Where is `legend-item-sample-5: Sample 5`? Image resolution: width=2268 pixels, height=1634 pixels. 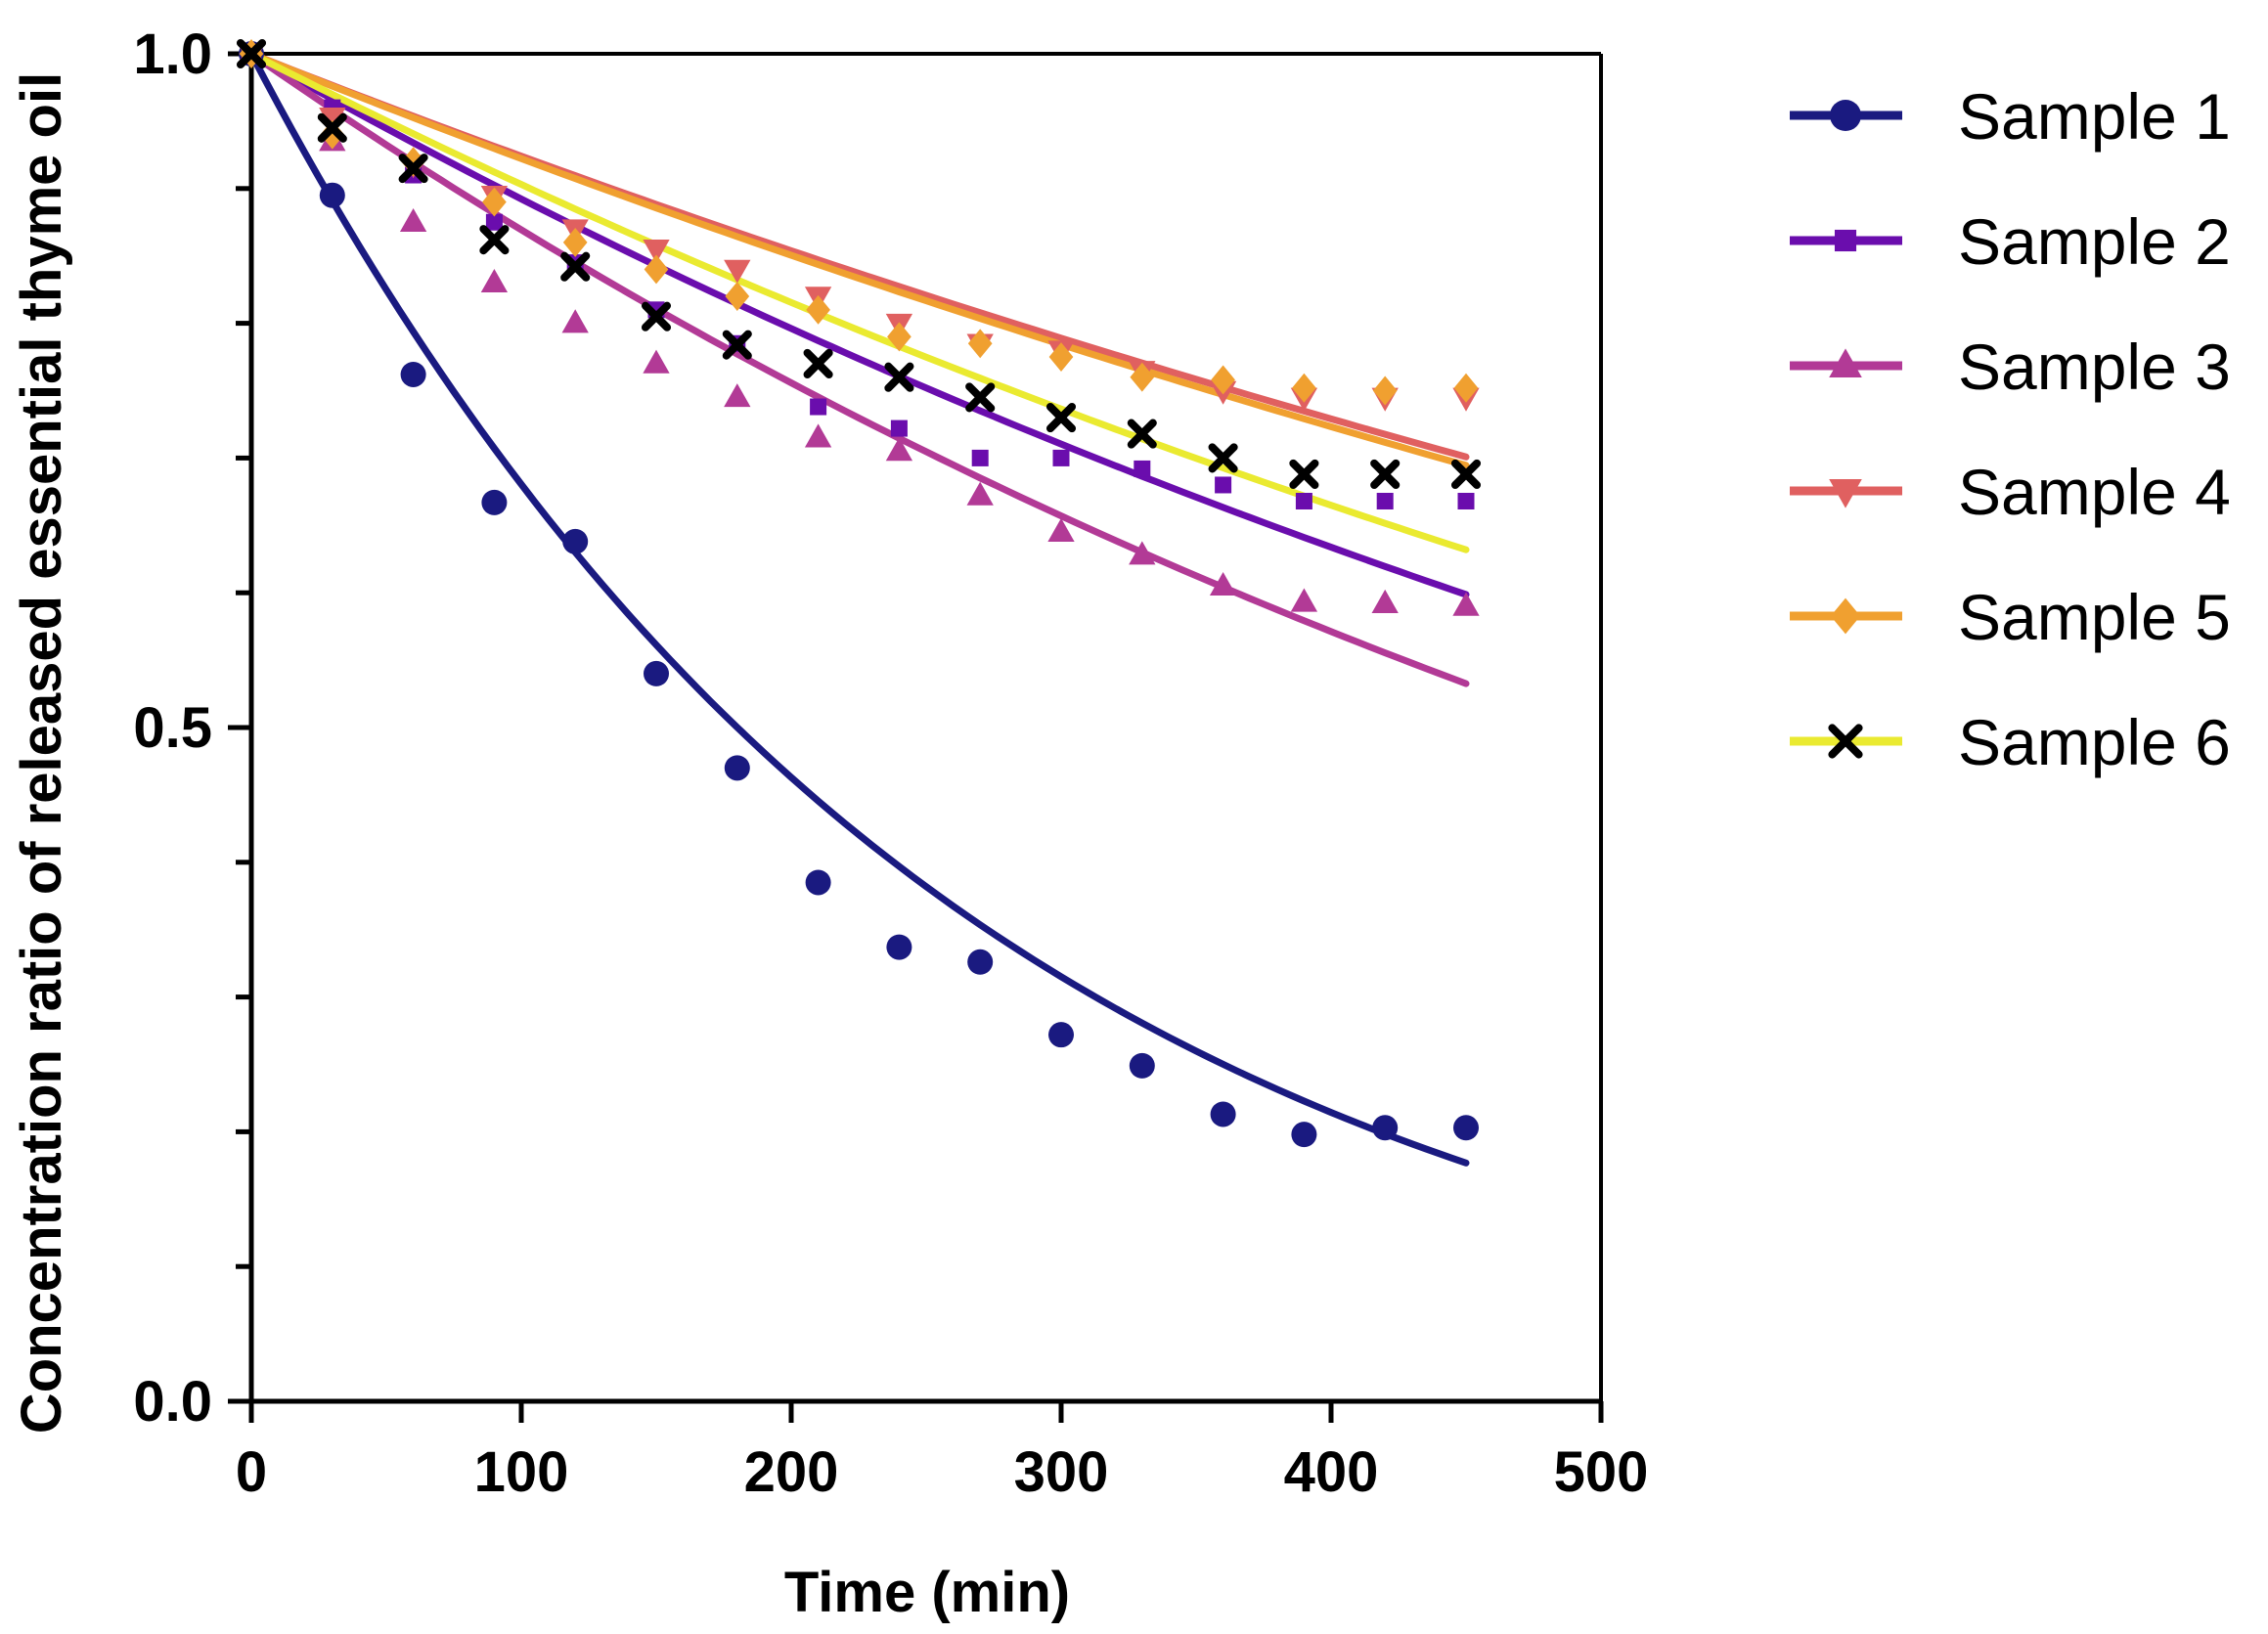
legend-item-sample-5: Sample 5 is located at coordinates (2011, 617).